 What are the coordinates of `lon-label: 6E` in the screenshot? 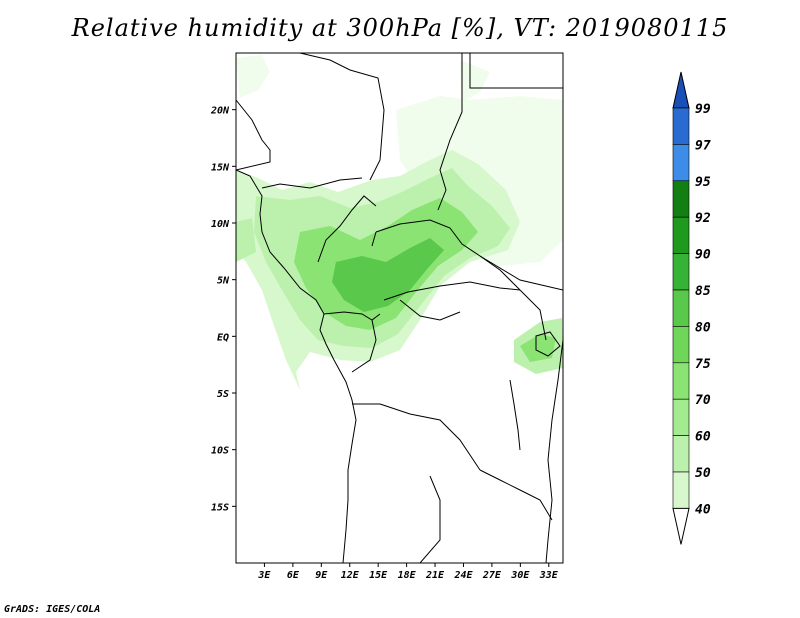 It's located at (293, 575).